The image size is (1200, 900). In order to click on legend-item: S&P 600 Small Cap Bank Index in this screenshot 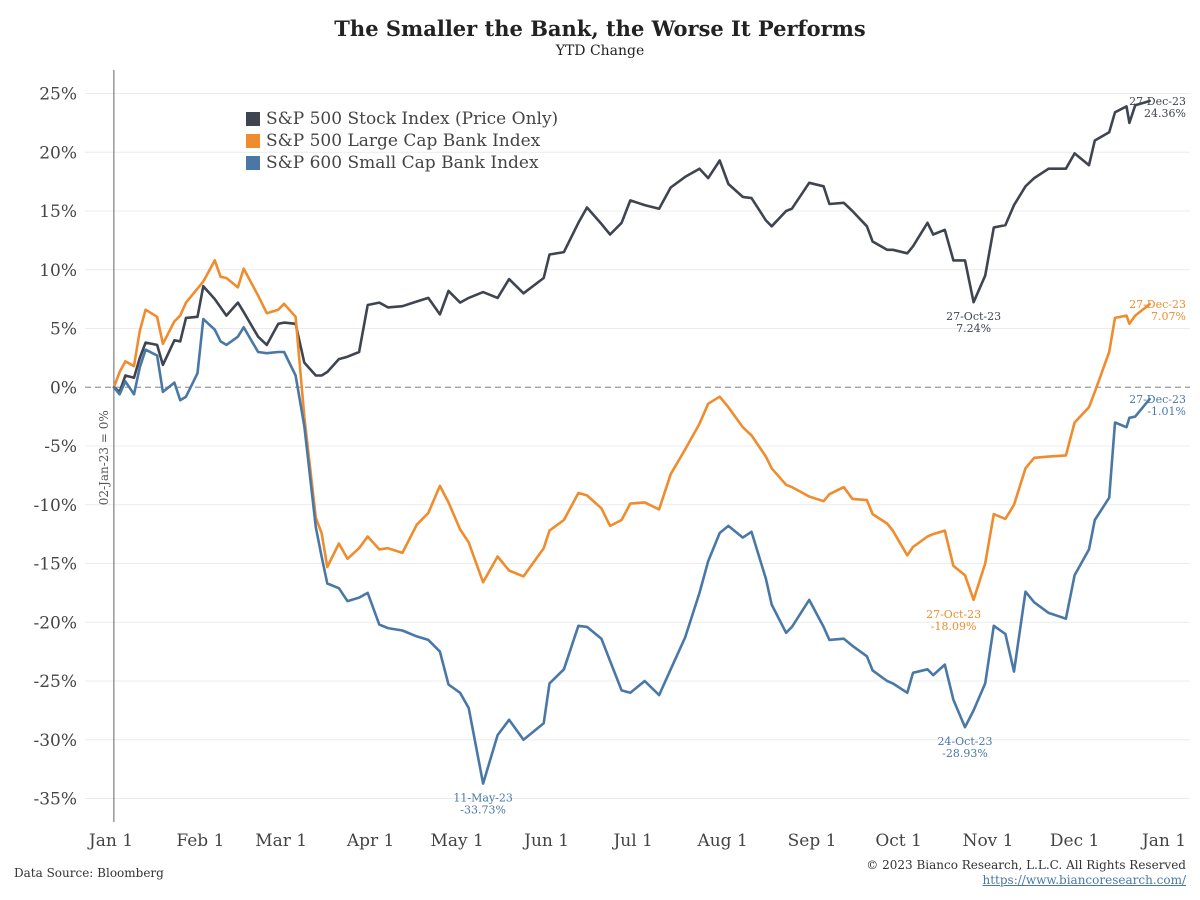, I will do `click(402, 163)`.